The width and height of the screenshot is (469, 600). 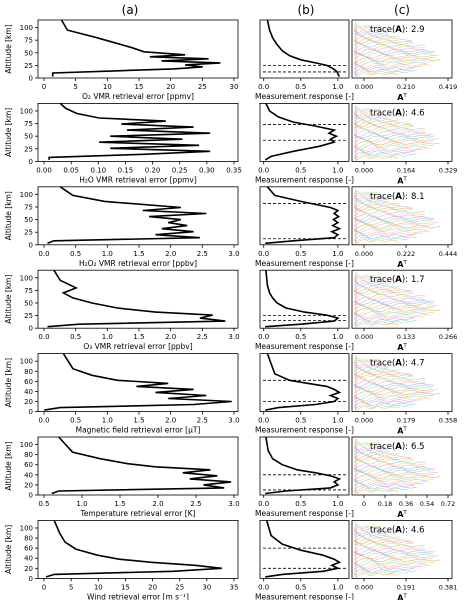 I want to click on error-tick-label: 0.10, so click(x=98, y=170).